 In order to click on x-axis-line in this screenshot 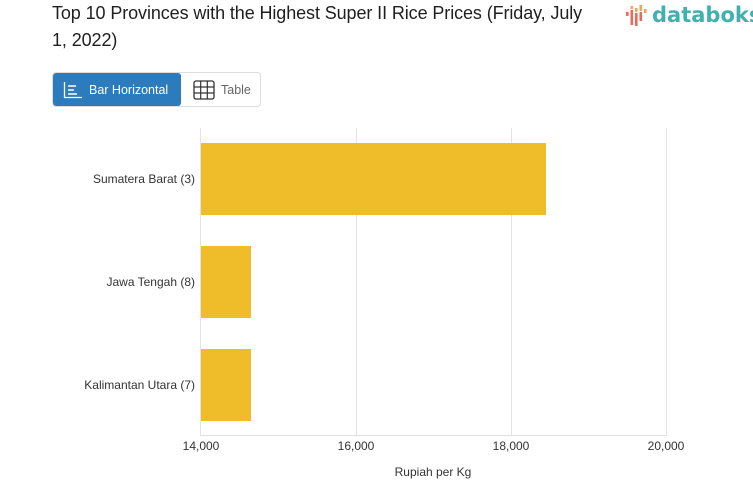, I will do `click(433, 435)`.